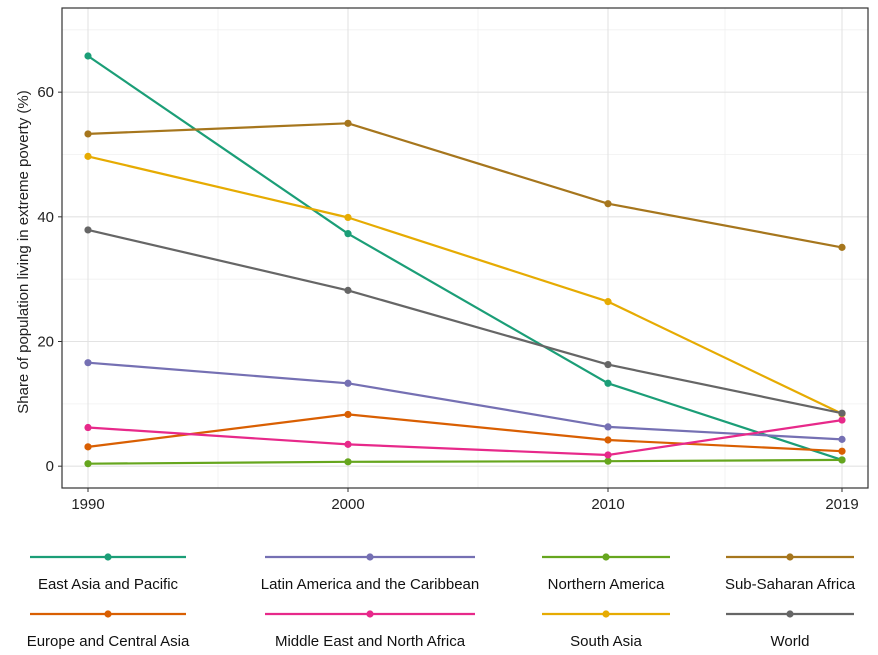  What do you see at coordinates (370, 573) in the screenshot?
I see `legend-item: Latin America and the Caribbean` at bounding box center [370, 573].